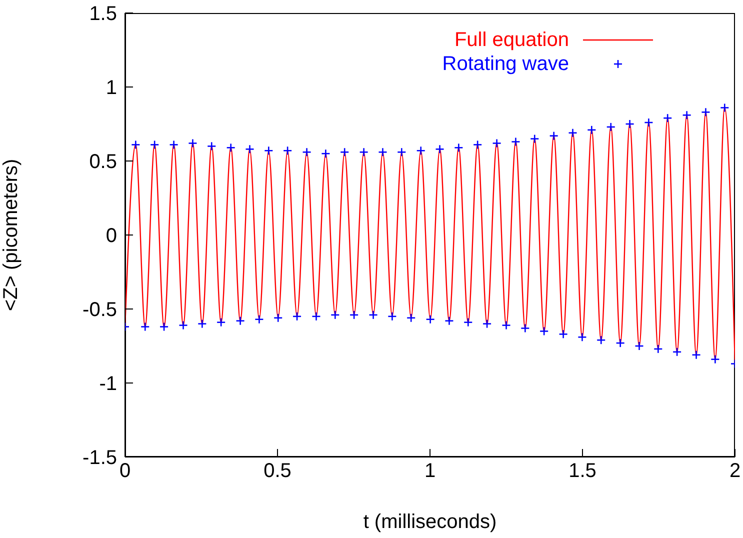 This screenshot has width=743, height=538. I want to click on legend-label: Rotating wave, so click(505, 64).